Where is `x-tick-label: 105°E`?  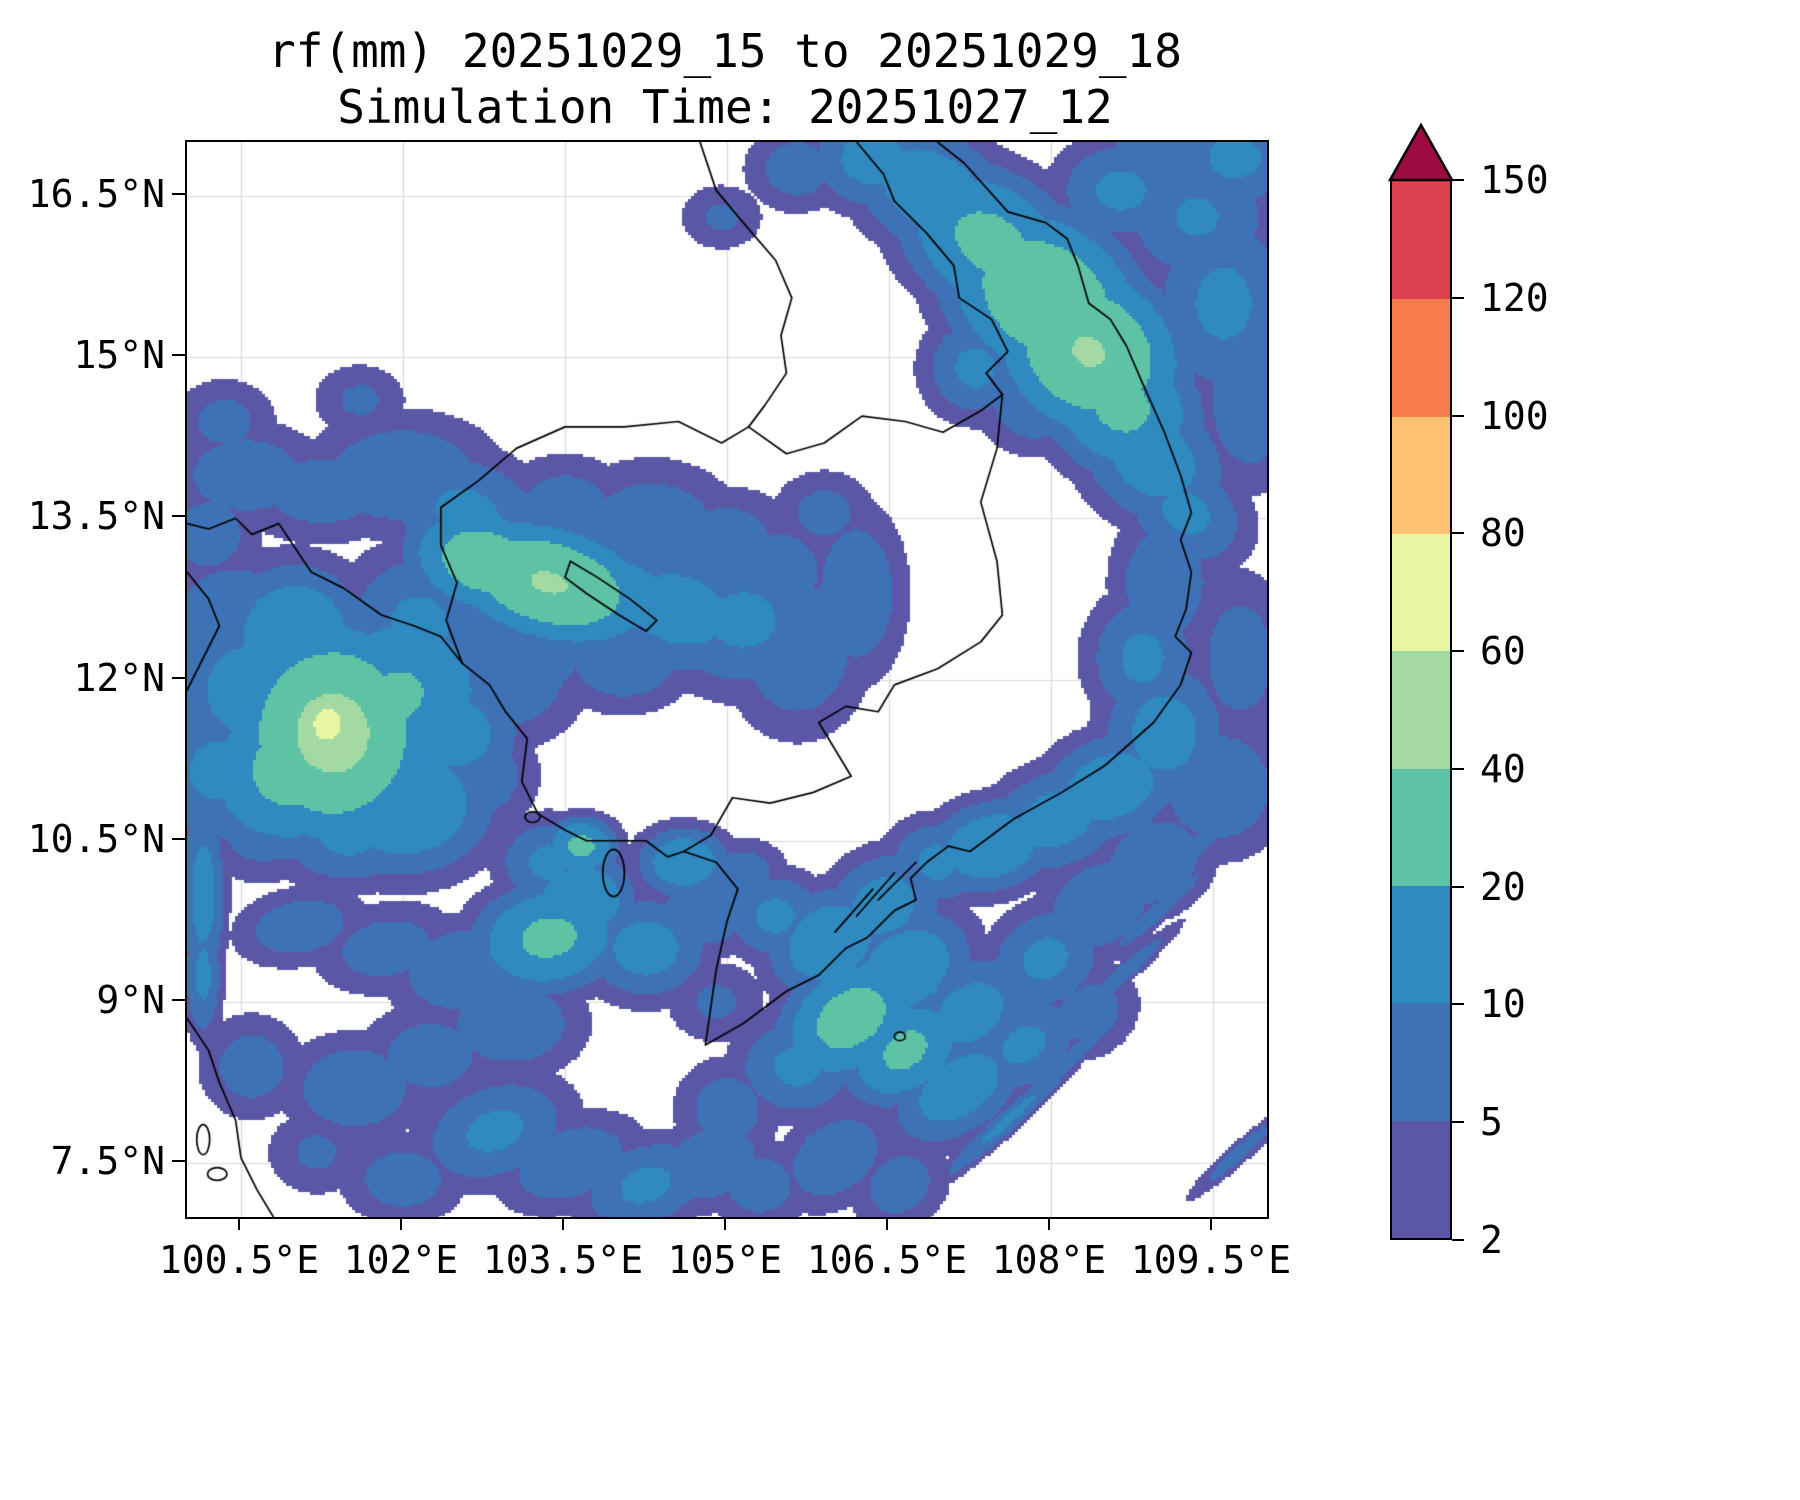 x-tick-label: 105°E is located at coordinates (725, 1260).